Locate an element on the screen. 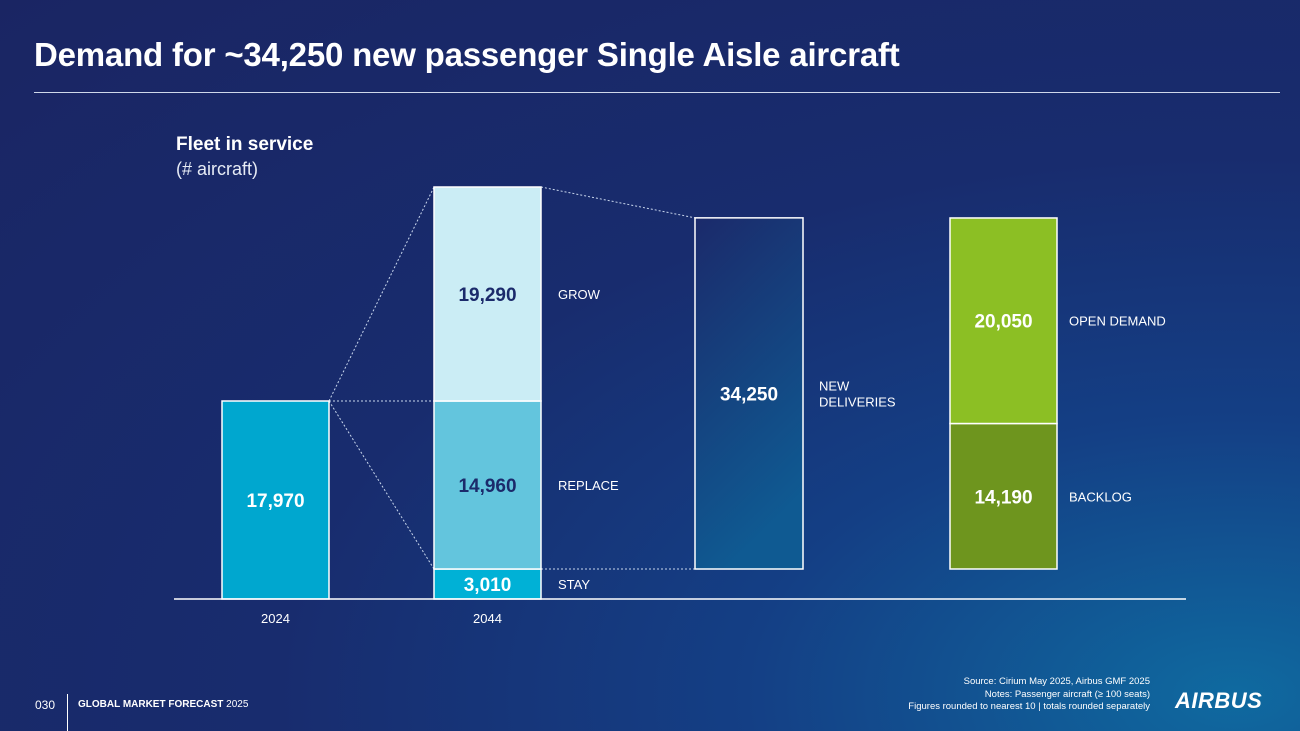 The image size is (1300, 731). footer-separator is located at coordinates (67, 712).